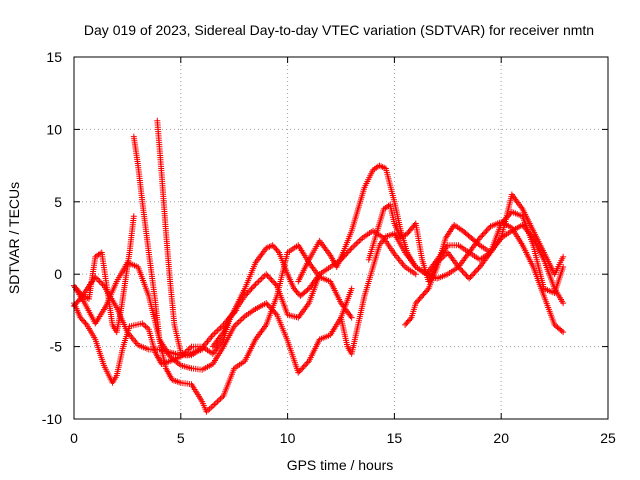 The height and width of the screenshot is (480, 640). What do you see at coordinates (58, 274) in the screenshot?
I see `y-tick-label: 0` at bounding box center [58, 274].